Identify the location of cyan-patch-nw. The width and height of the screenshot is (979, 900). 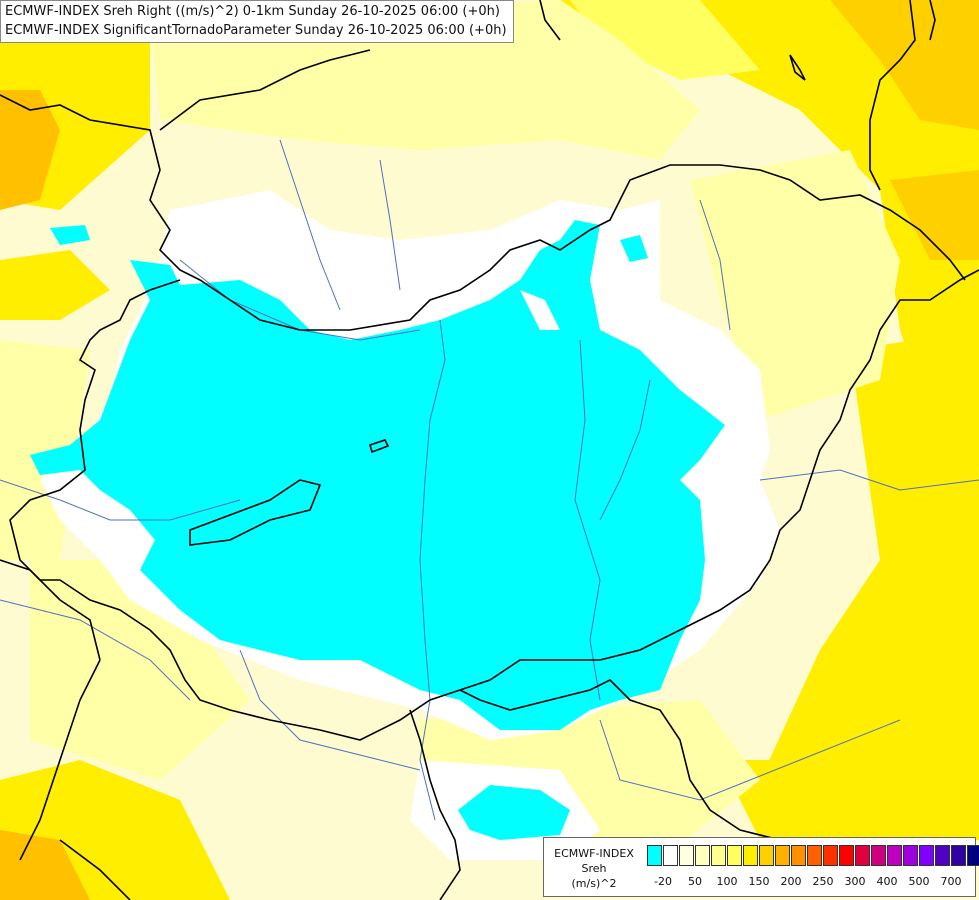
(70, 235).